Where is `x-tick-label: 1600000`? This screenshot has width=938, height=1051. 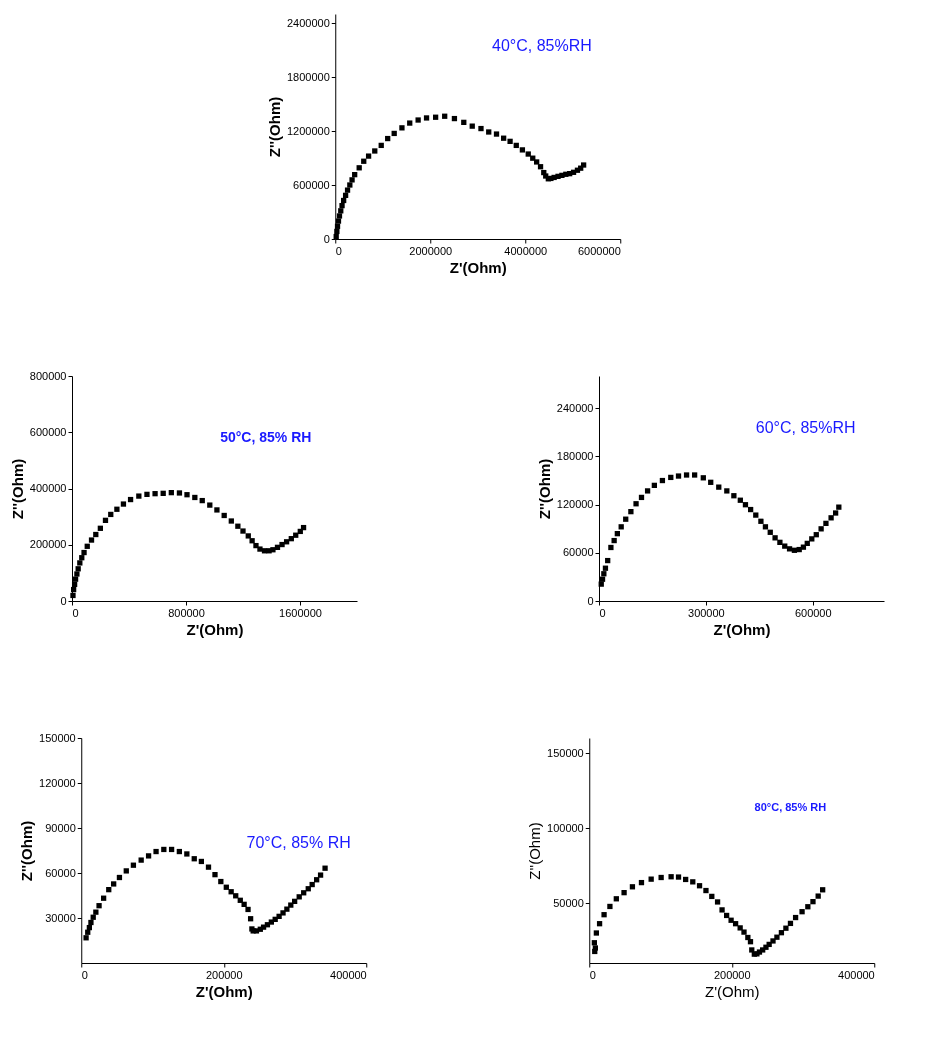 x-tick-label: 1600000 is located at coordinates (300, 612).